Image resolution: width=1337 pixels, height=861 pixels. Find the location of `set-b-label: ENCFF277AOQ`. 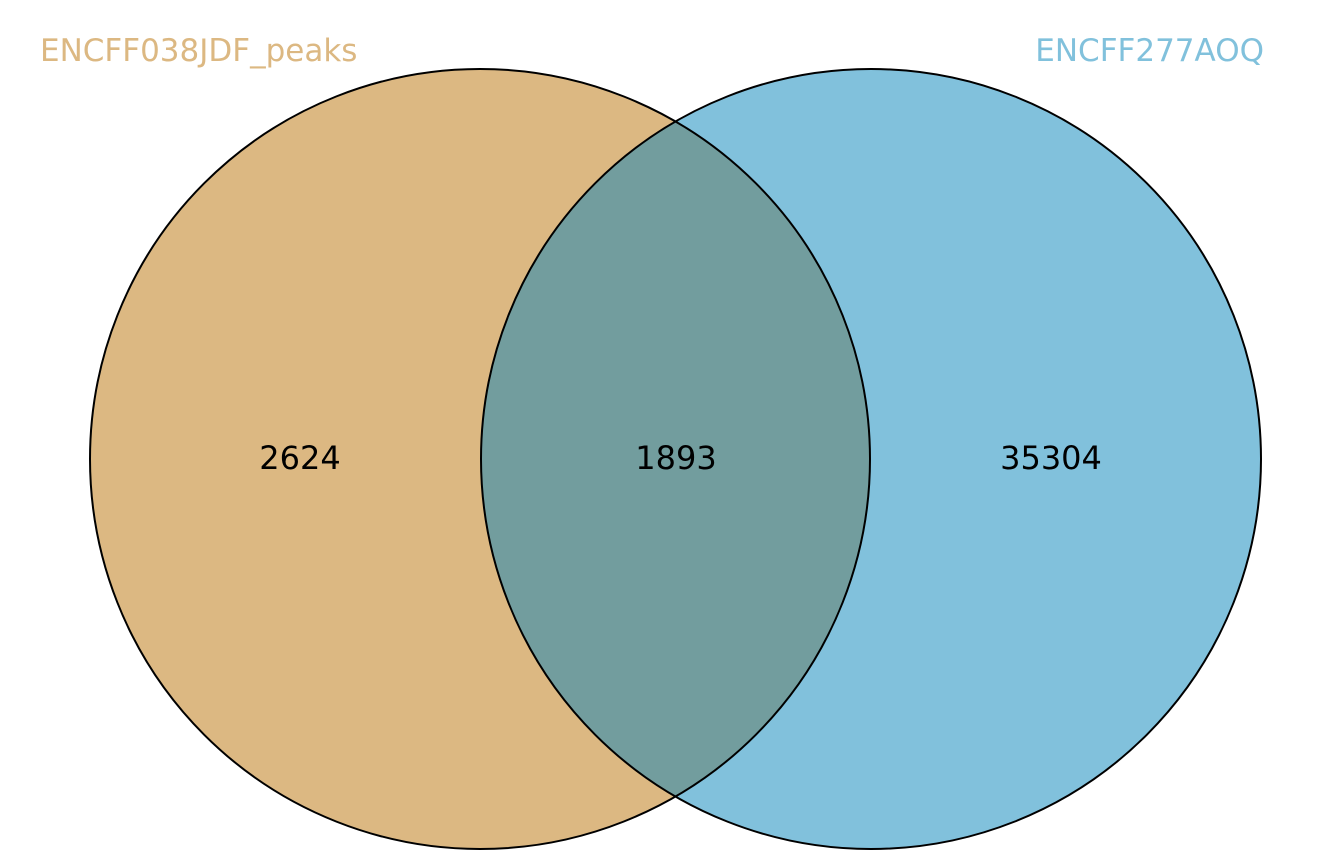

set-b-label: ENCFF277AOQ is located at coordinates (1149, 51).